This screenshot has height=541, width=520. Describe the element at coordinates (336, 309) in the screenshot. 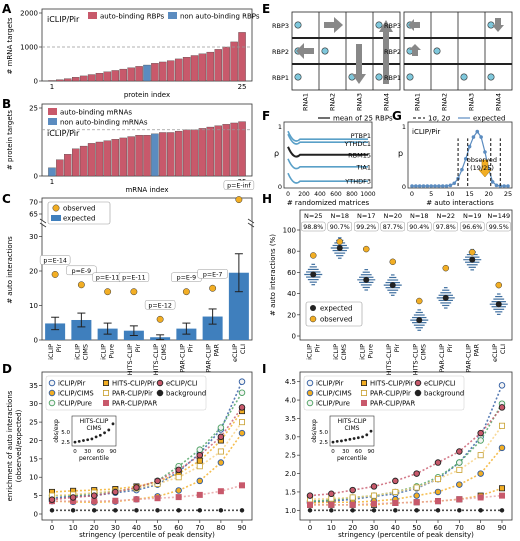

I see `panel-h-legend-1: expected` at that location.